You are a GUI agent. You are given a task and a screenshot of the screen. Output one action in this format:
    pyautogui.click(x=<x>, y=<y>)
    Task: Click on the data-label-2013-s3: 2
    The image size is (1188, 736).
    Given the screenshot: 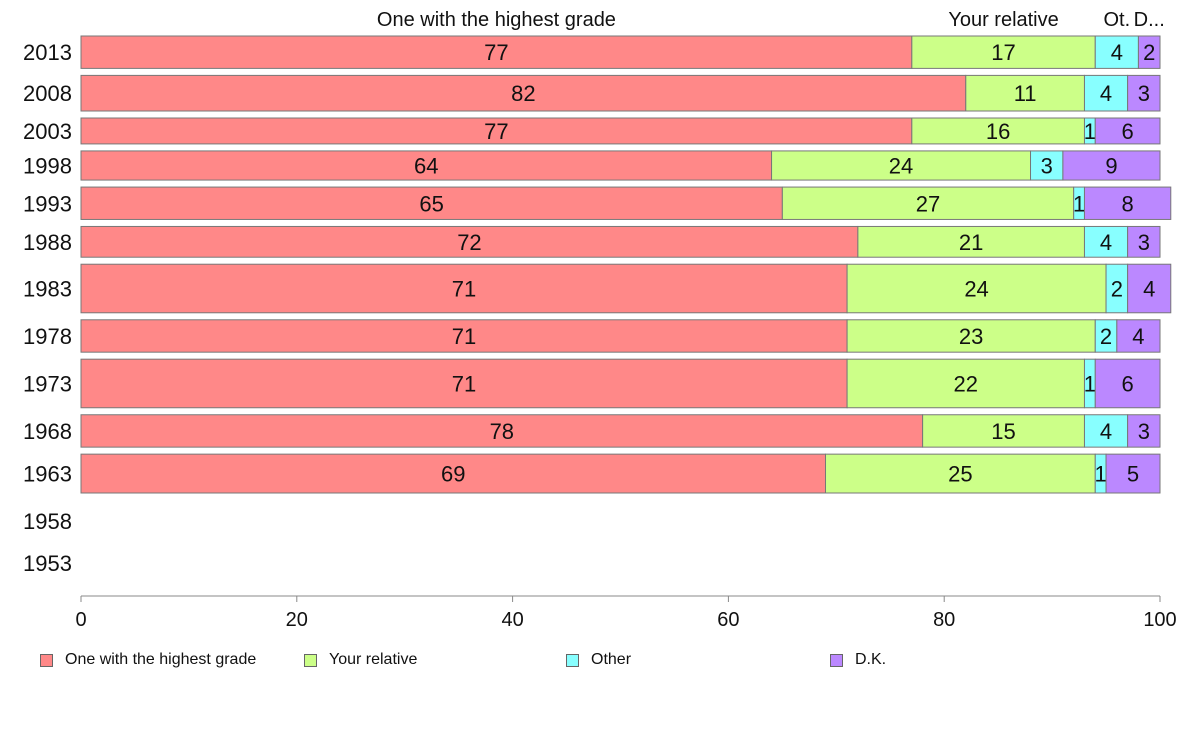 What is the action you would take?
    pyautogui.click(x=1149, y=52)
    